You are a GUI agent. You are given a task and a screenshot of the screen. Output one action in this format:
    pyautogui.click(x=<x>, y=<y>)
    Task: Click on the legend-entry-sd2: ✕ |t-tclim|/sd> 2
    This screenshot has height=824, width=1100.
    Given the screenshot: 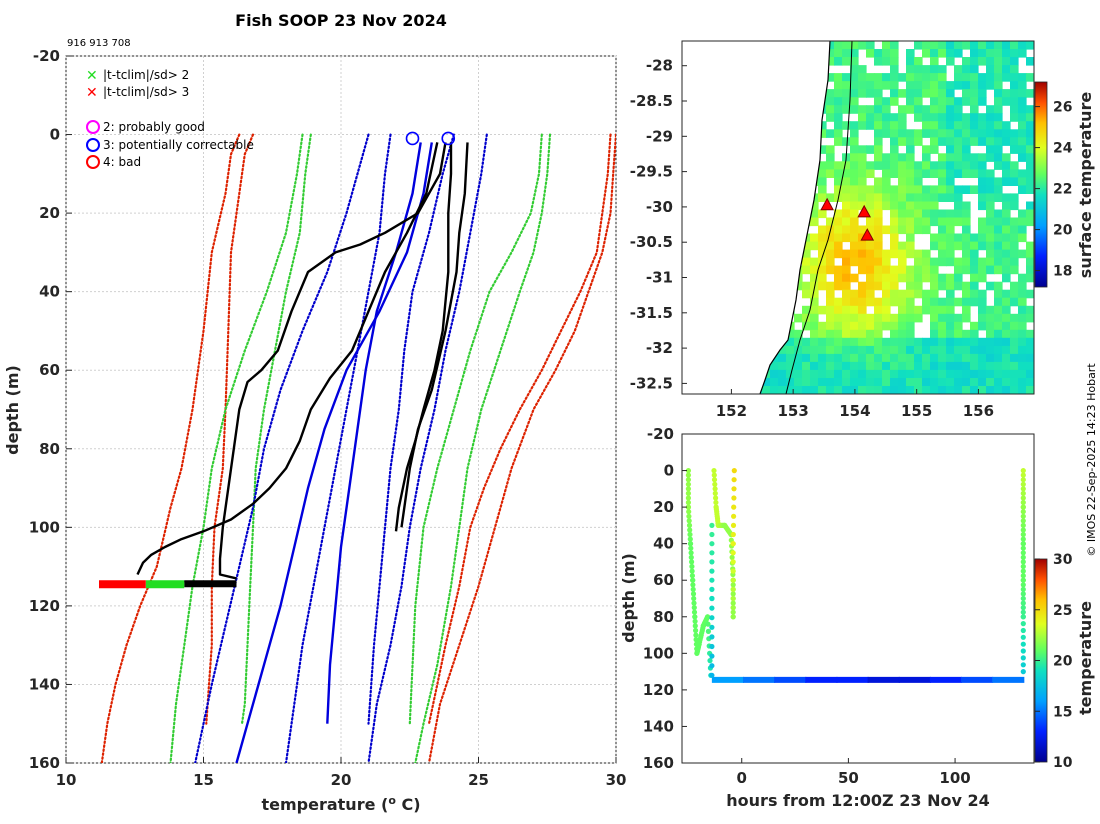 What is the action you would take?
    pyautogui.click(x=137, y=76)
    